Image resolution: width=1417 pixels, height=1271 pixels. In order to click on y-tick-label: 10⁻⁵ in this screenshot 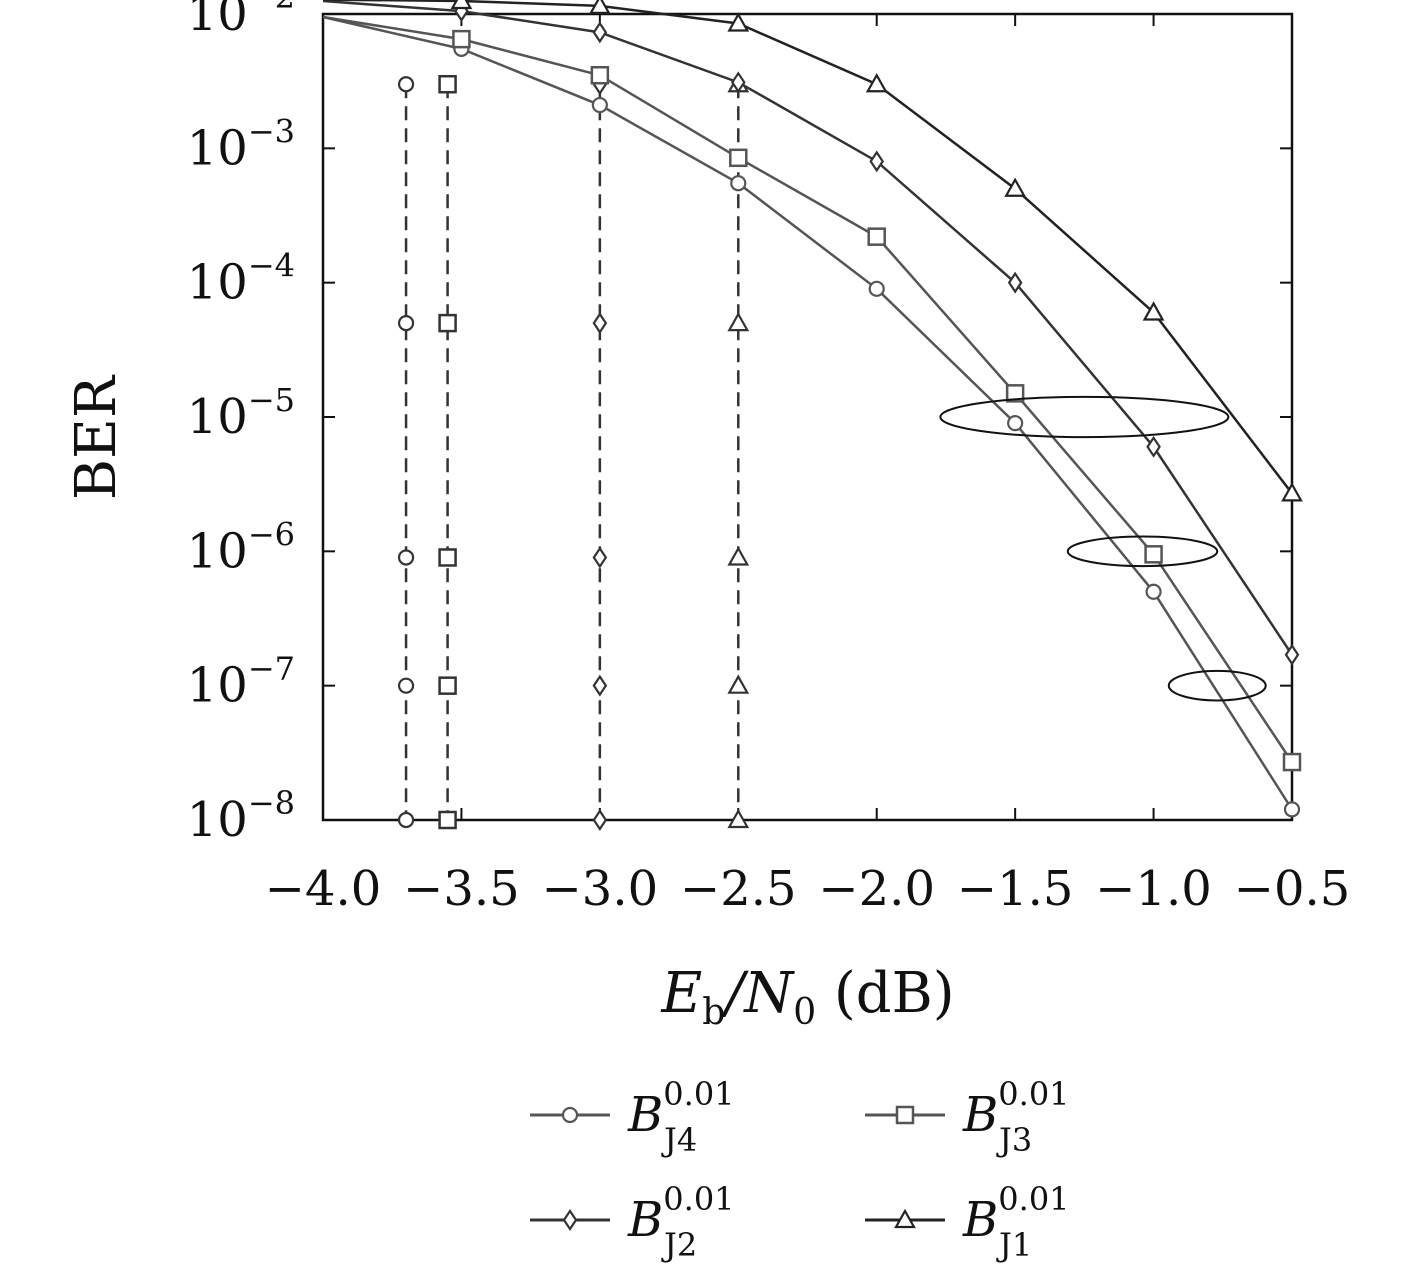, I will do `click(241, 413)`.